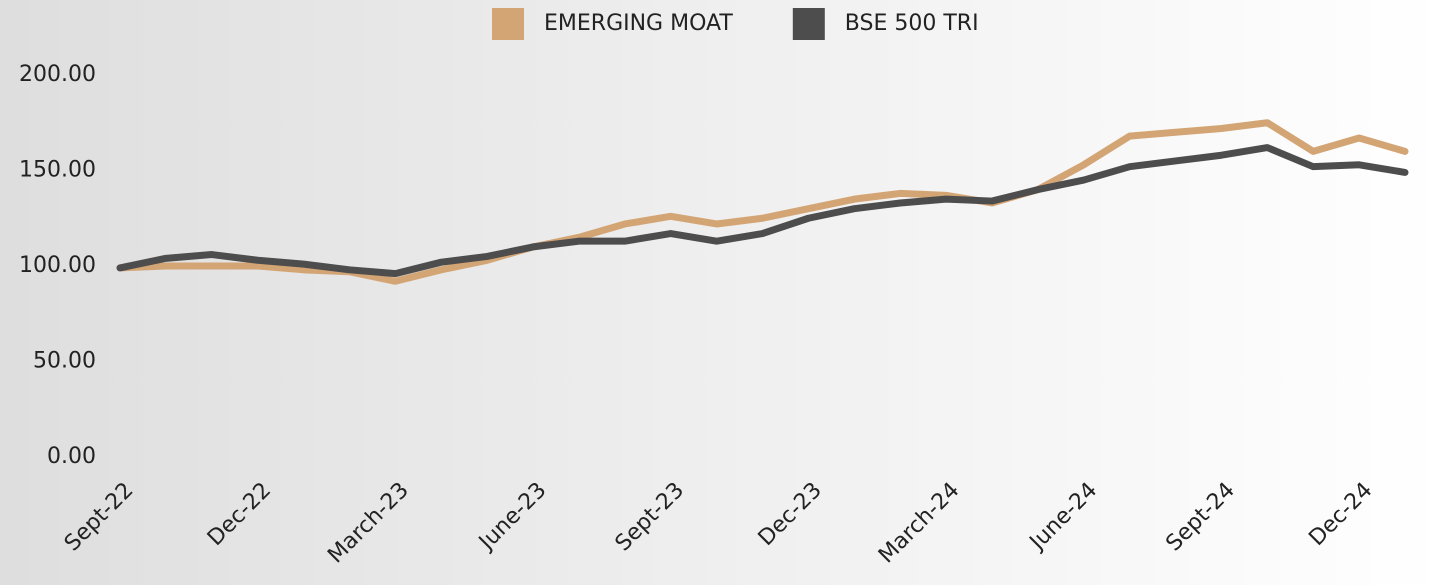  I want to click on y-tick-label: 0.00, so click(71, 456).